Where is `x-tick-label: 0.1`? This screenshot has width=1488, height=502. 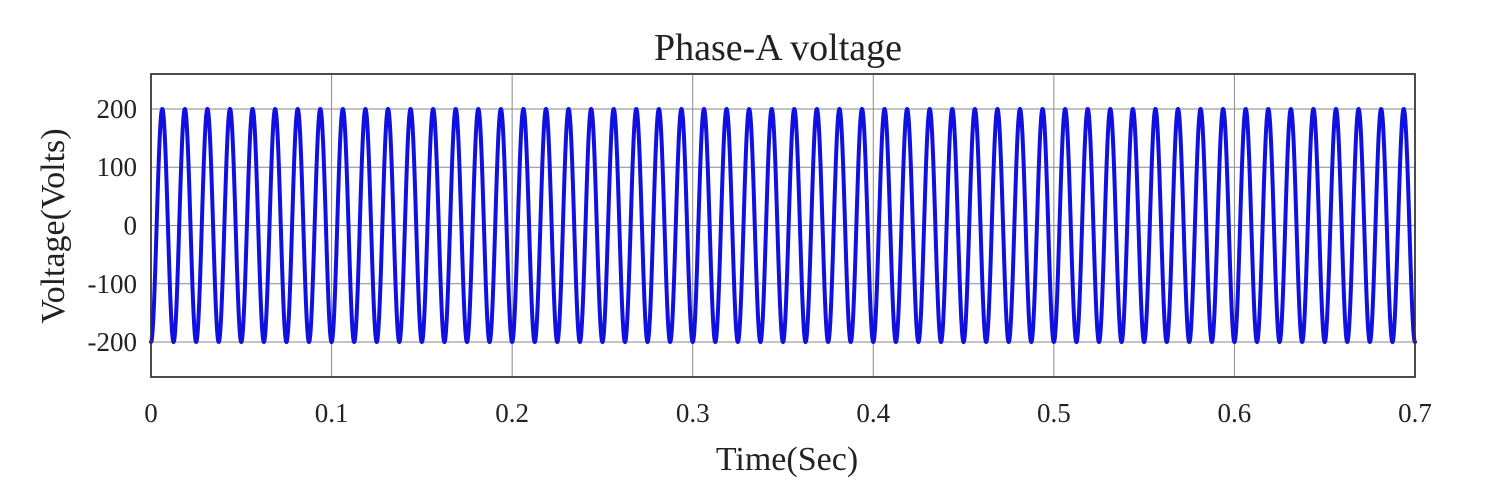 x-tick-label: 0.1 is located at coordinates (332, 413).